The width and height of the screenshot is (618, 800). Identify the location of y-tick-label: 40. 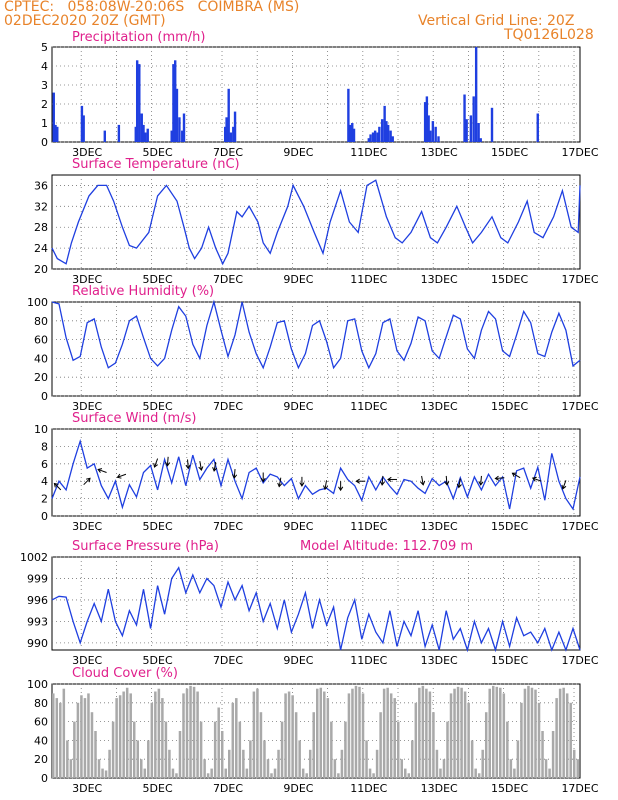
(41, 740).